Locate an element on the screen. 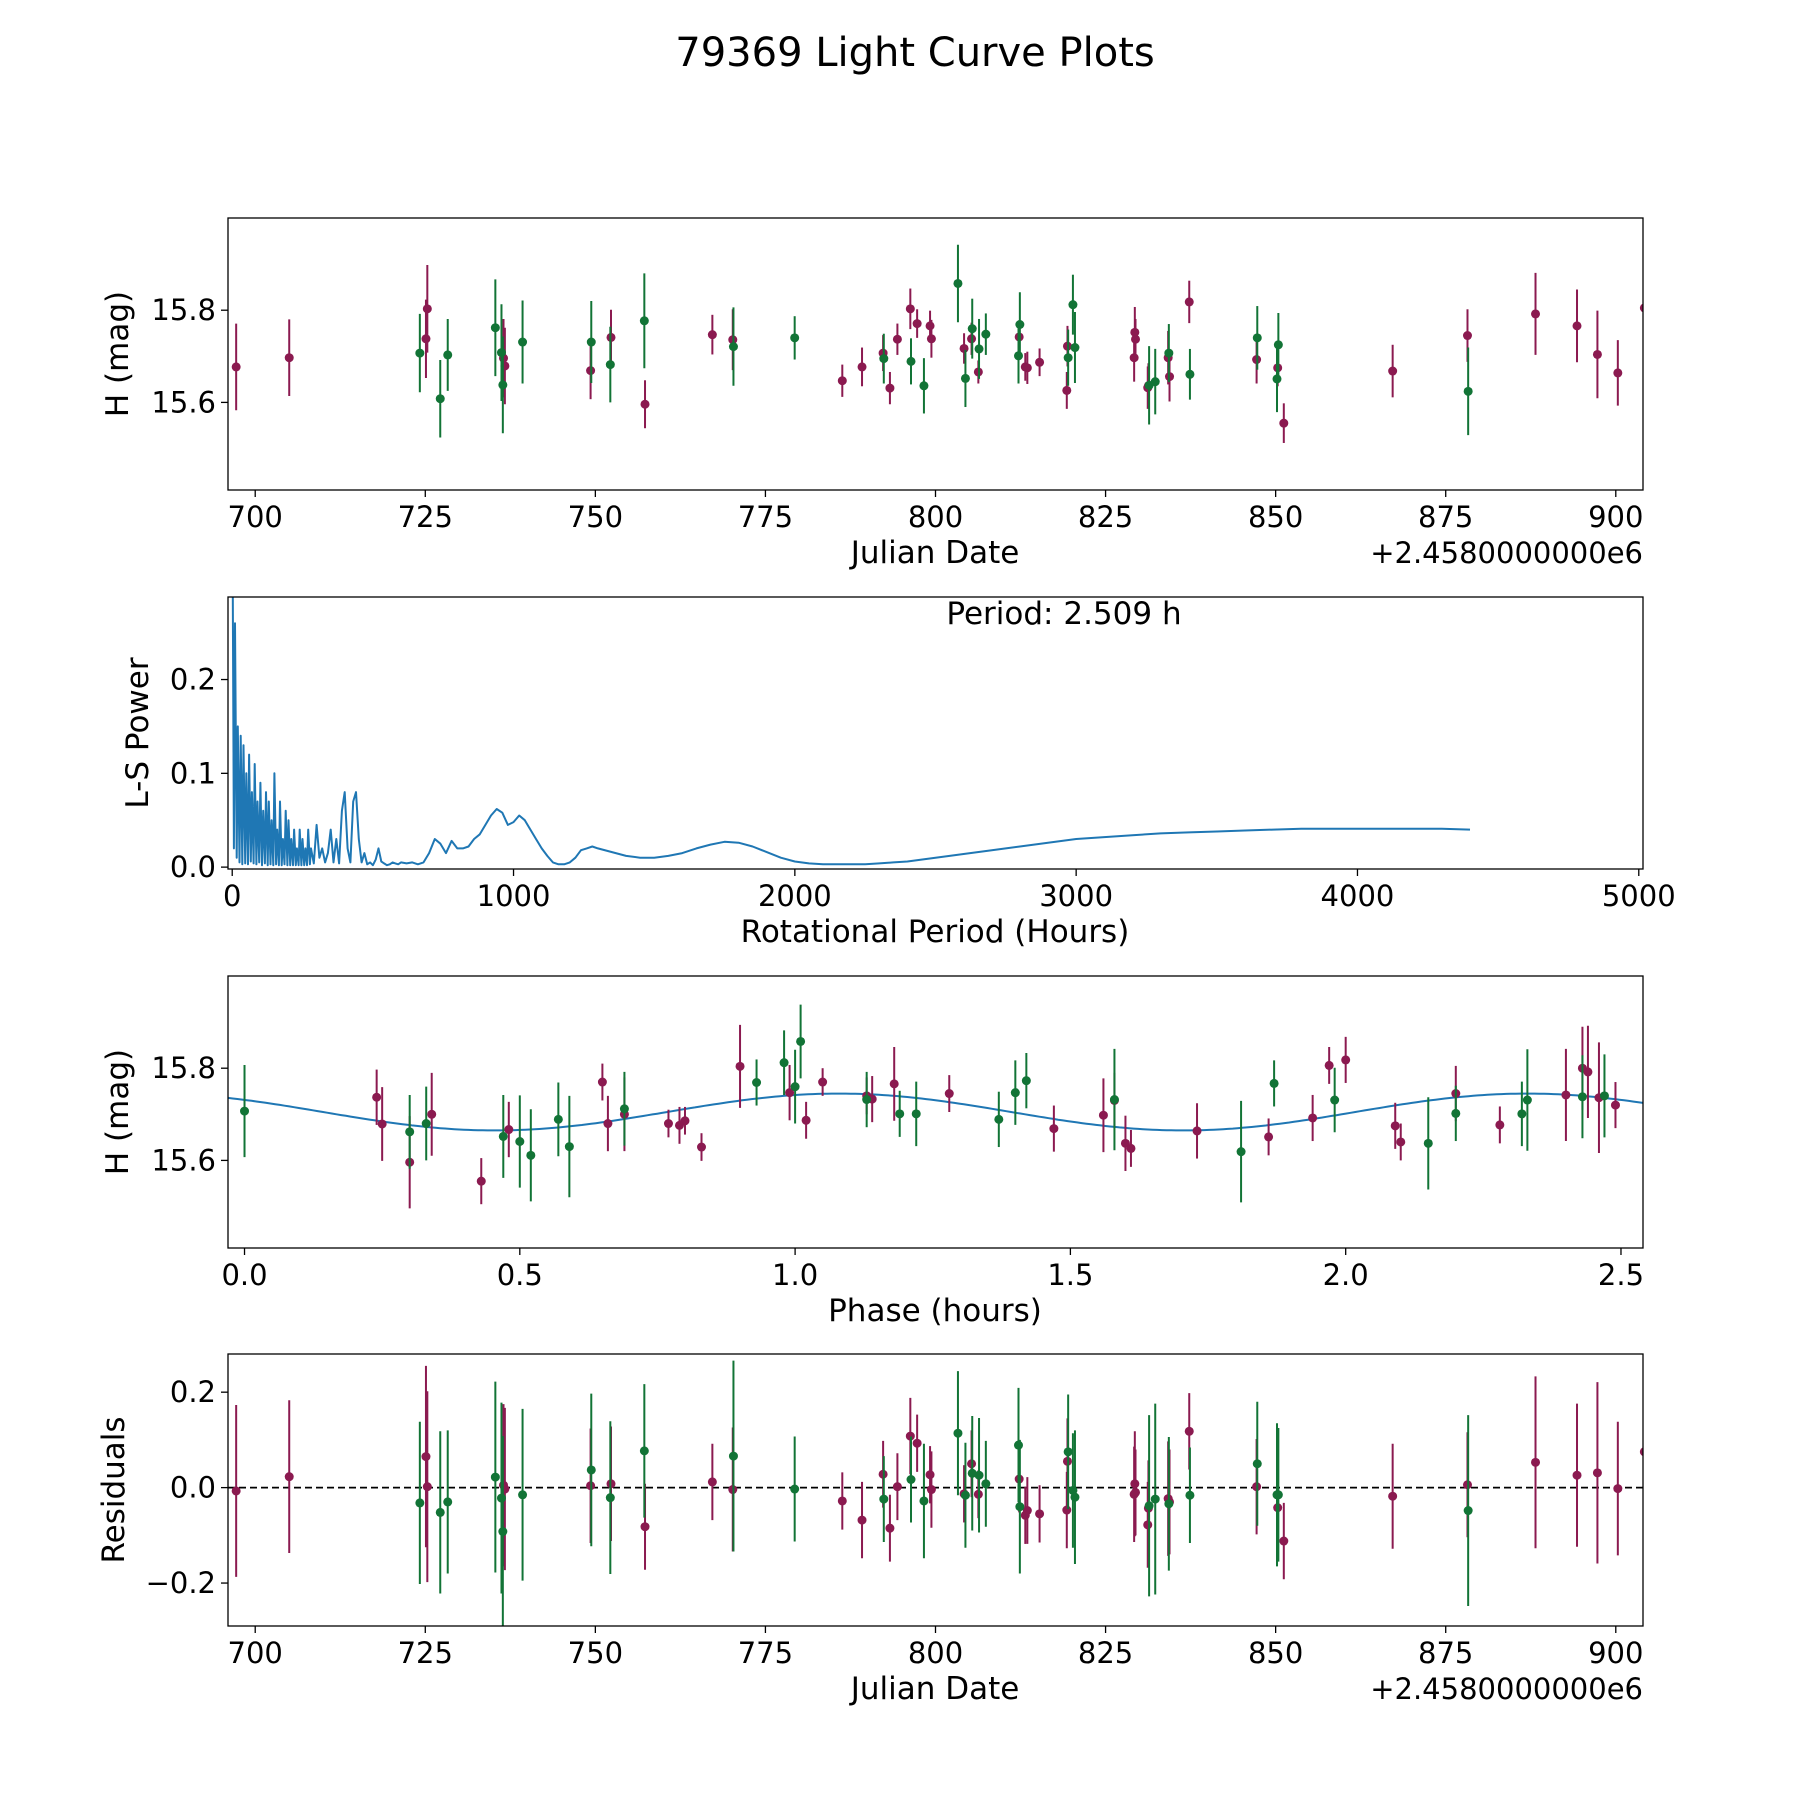 The height and width of the screenshot is (1800, 1800). periodogram-frame is located at coordinates (935, 733).